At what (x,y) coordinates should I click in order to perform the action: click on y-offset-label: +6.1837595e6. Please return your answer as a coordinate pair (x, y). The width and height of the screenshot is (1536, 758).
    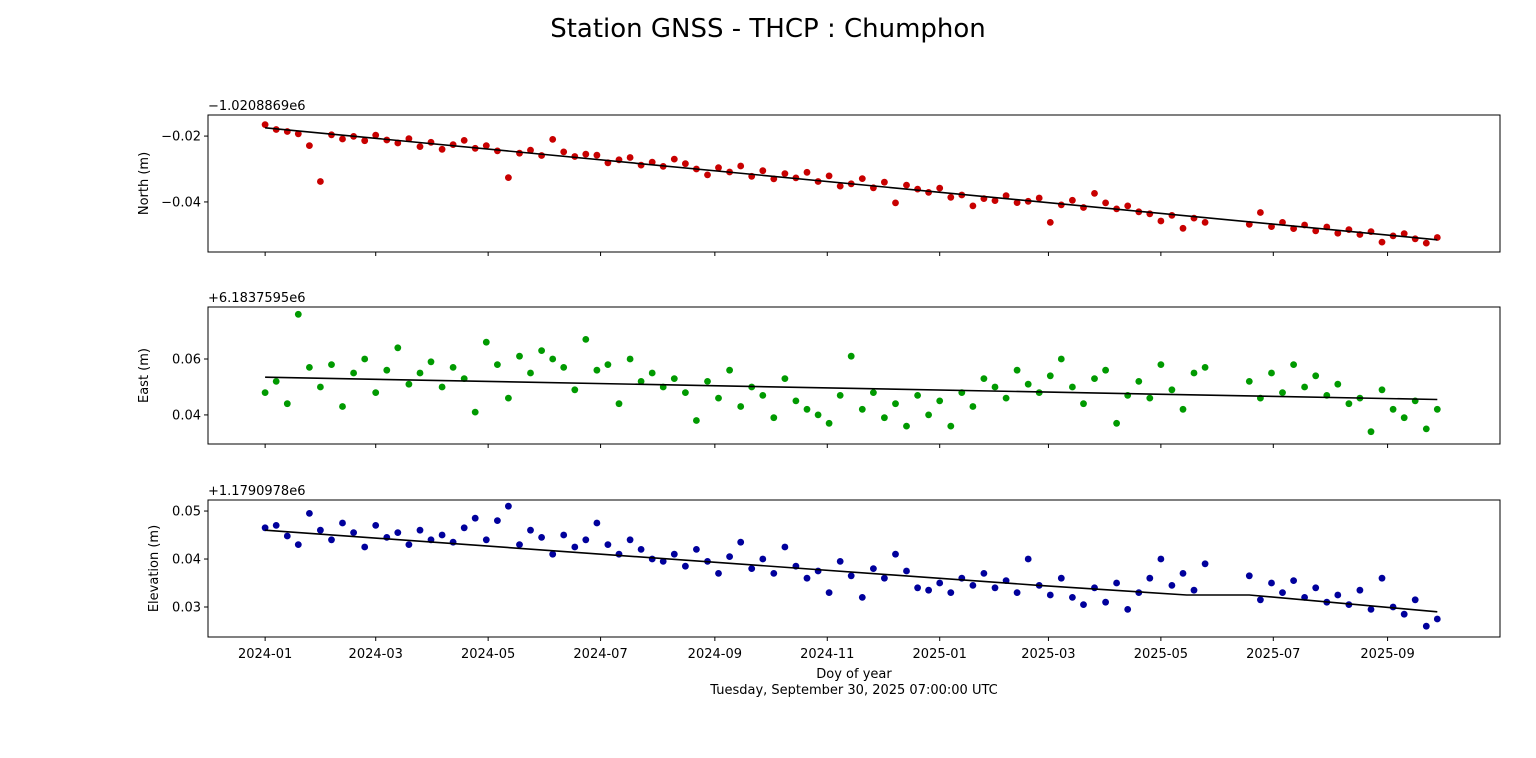
    Looking at the image, I should click on (256, 298).